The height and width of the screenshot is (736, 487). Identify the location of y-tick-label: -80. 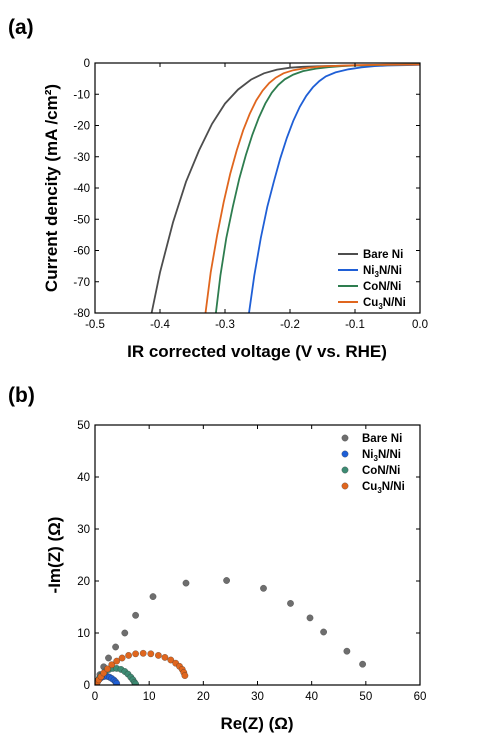
(81, 314).